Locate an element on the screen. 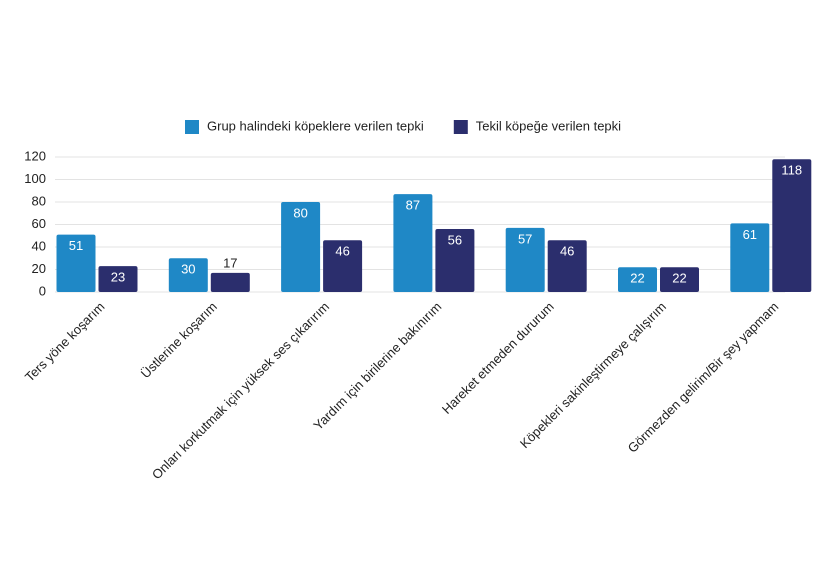 This screenshot has width=825, height=581. x-tick-label: Ters yöne koşarım is located at coordinates (65, 342).